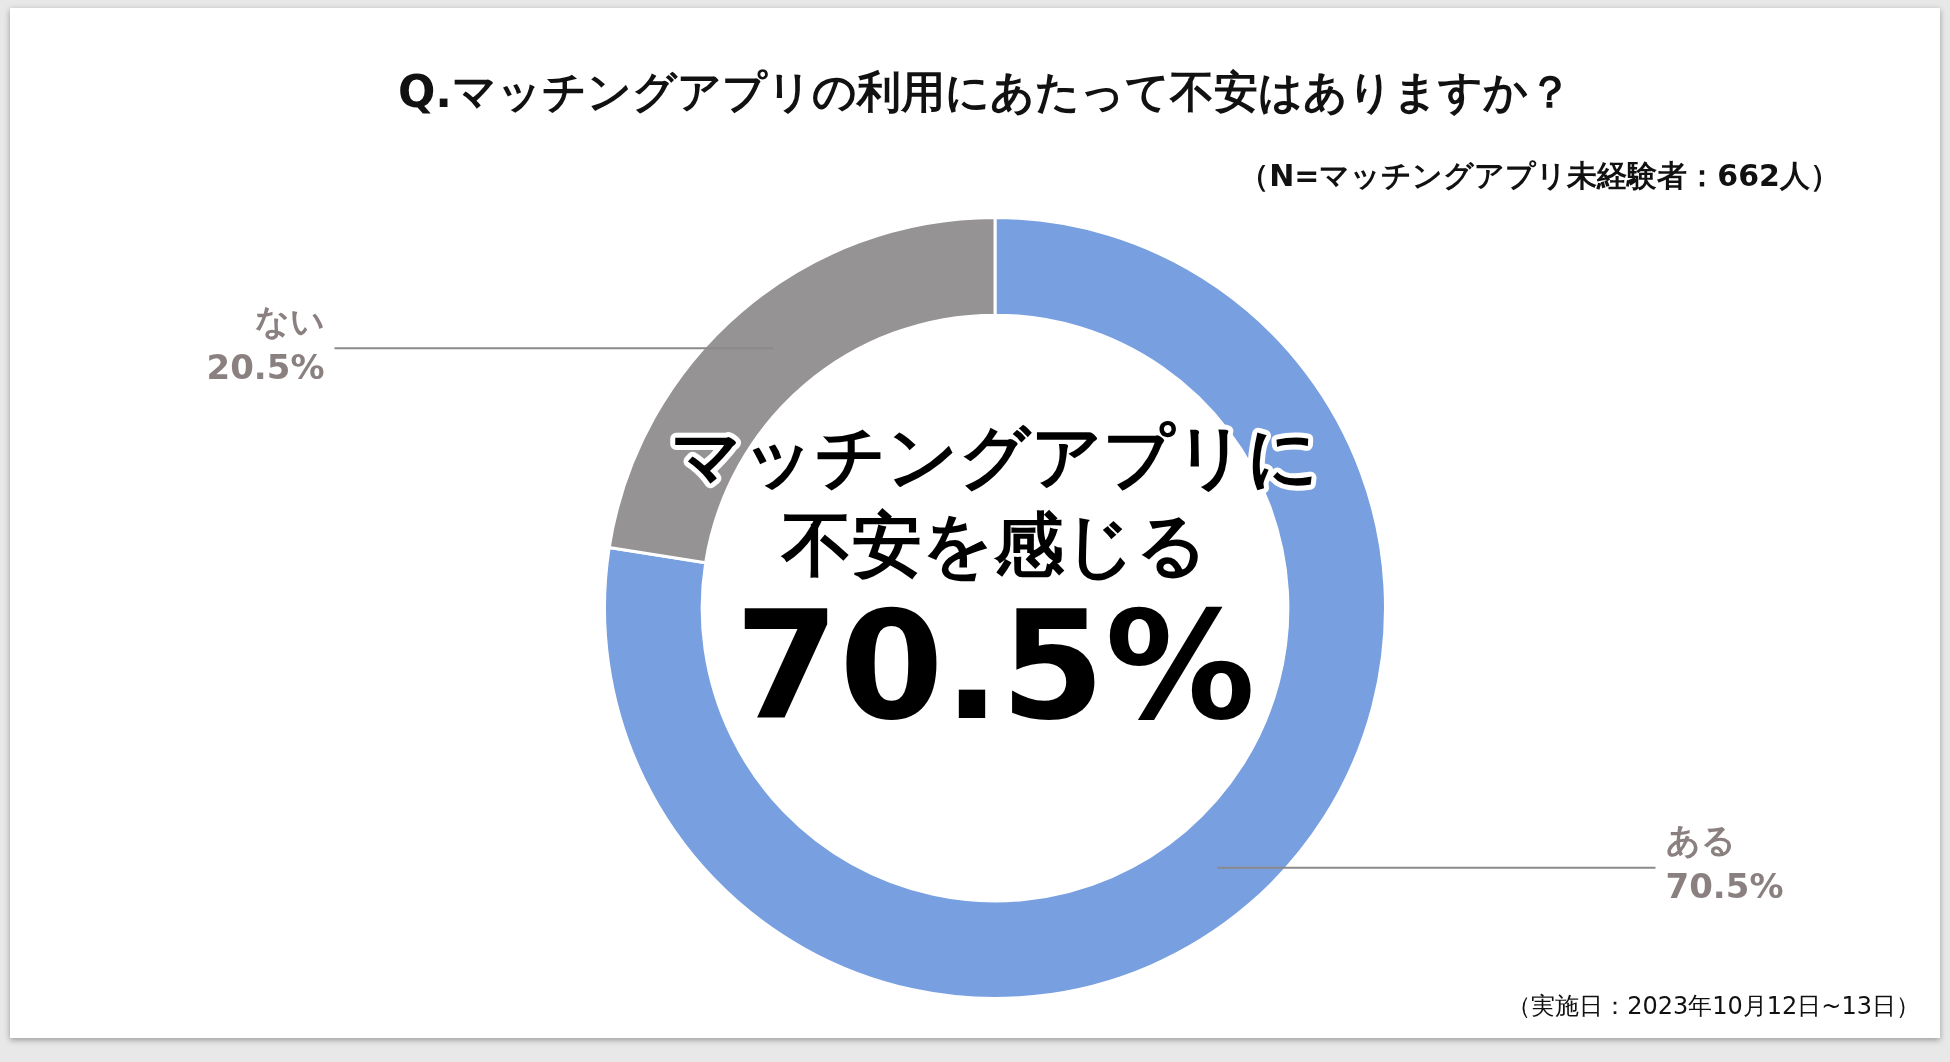 Image resolution: width=1950 pixels, height=1062 pixels. What do you see at coordinates (265, 367) in the screenshot?
I see `data-label: 20.5%` at bounding box center [265, 367].